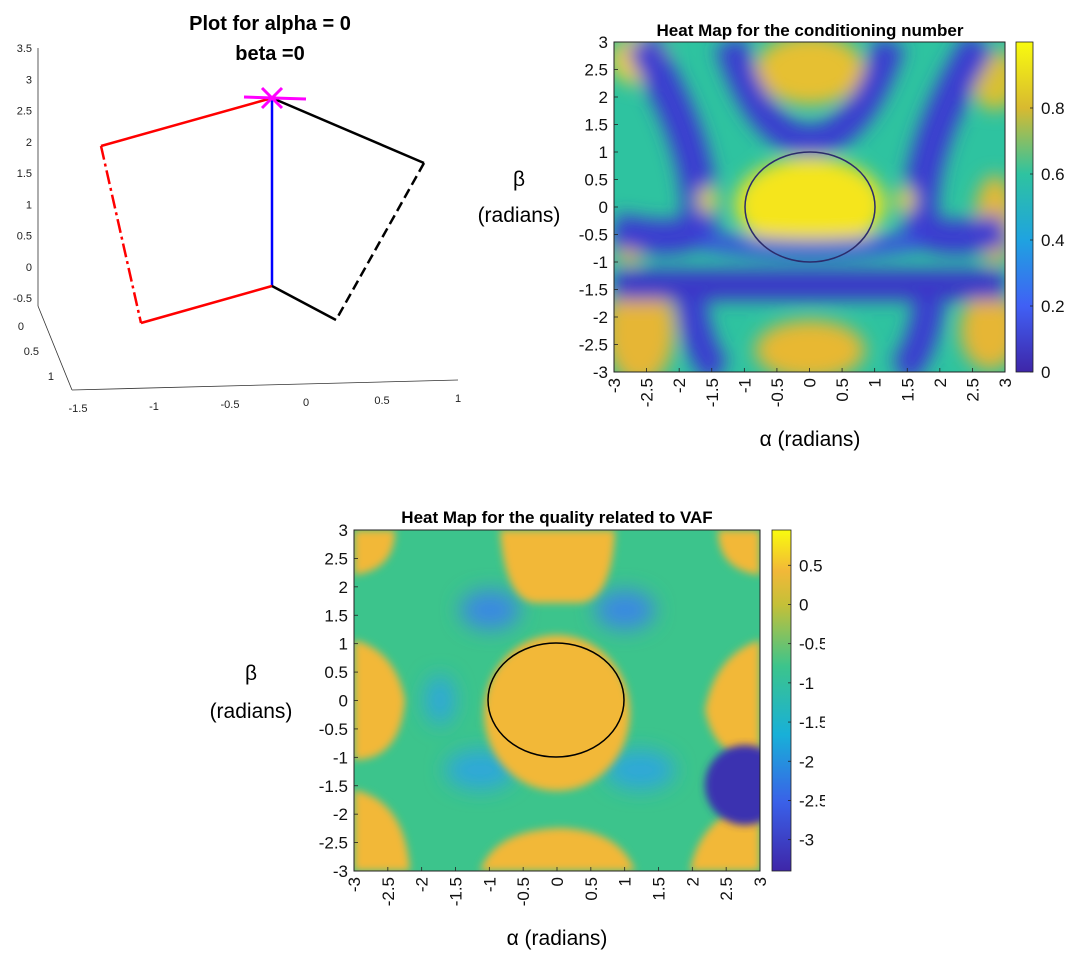 Image resolution: width=1071 pixels, height=958 pixels. What do you see at coordinates (806, 683) in the screenshot?
I see `colorbar-tick-label: -1` at bounding box center [806, 683].